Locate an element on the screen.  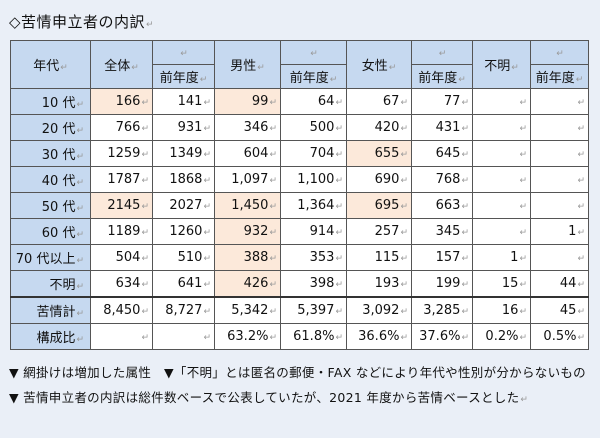
cell-text: 932 is located at coordinates (260, 231).